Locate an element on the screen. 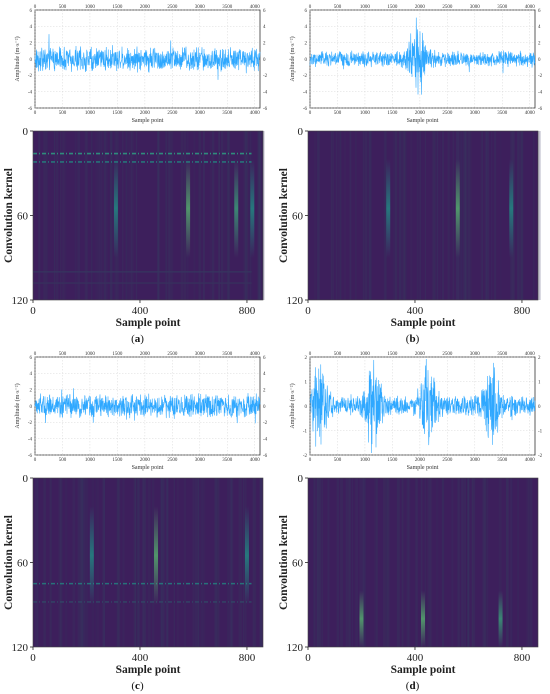 This screenshot has width=550, height=694. signal-x-axis-label: Sample point is located at coordinates (423, 468).